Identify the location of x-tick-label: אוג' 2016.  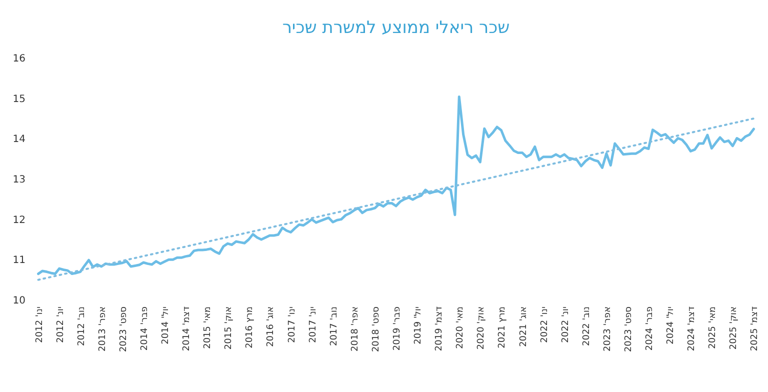
(271, 326).